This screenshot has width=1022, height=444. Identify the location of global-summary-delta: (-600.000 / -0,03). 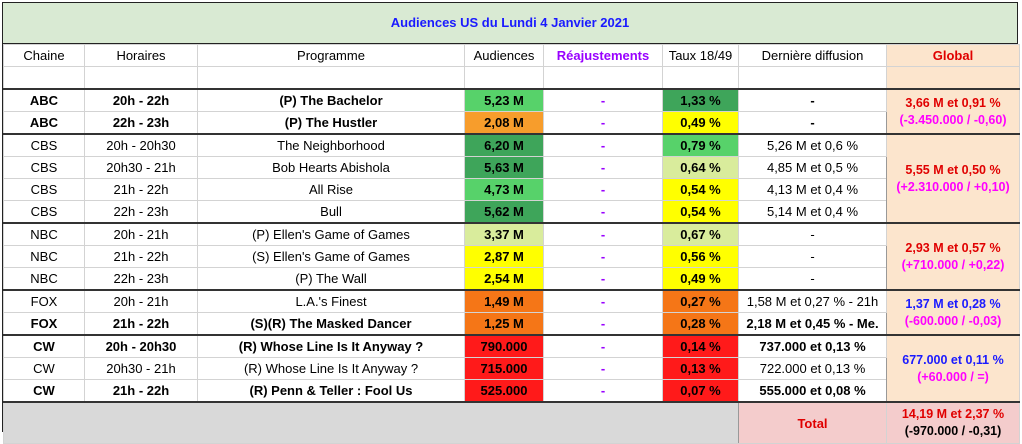
(953, 320).